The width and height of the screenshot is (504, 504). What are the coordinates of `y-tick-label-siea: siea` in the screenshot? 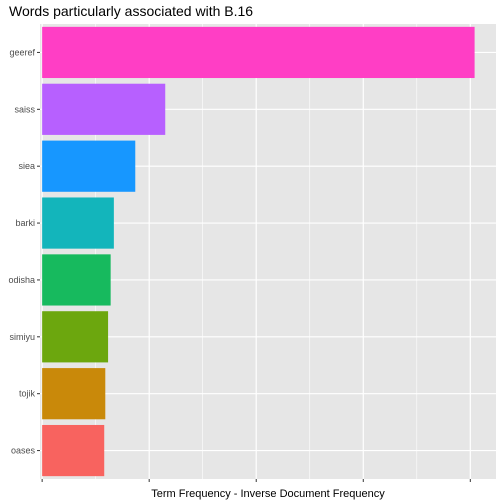 It's located at (26, 166).